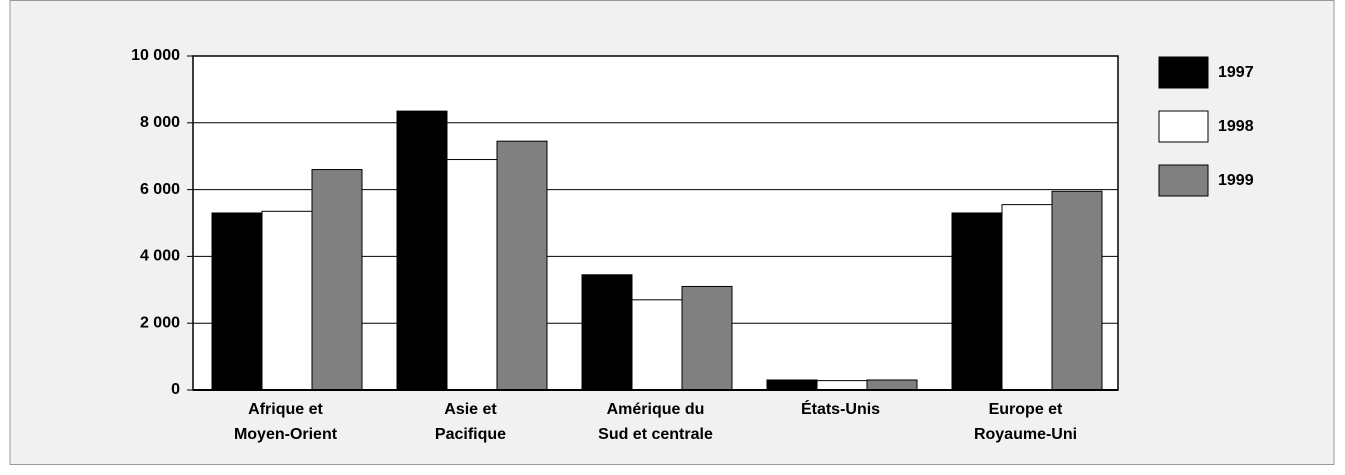 The width and height of the screenshot is (1345, 475). What do you see at coordinates (160, 256) in the screenshot?
I see `y-tick-label: 4 000` at bounding box center [160, 256].